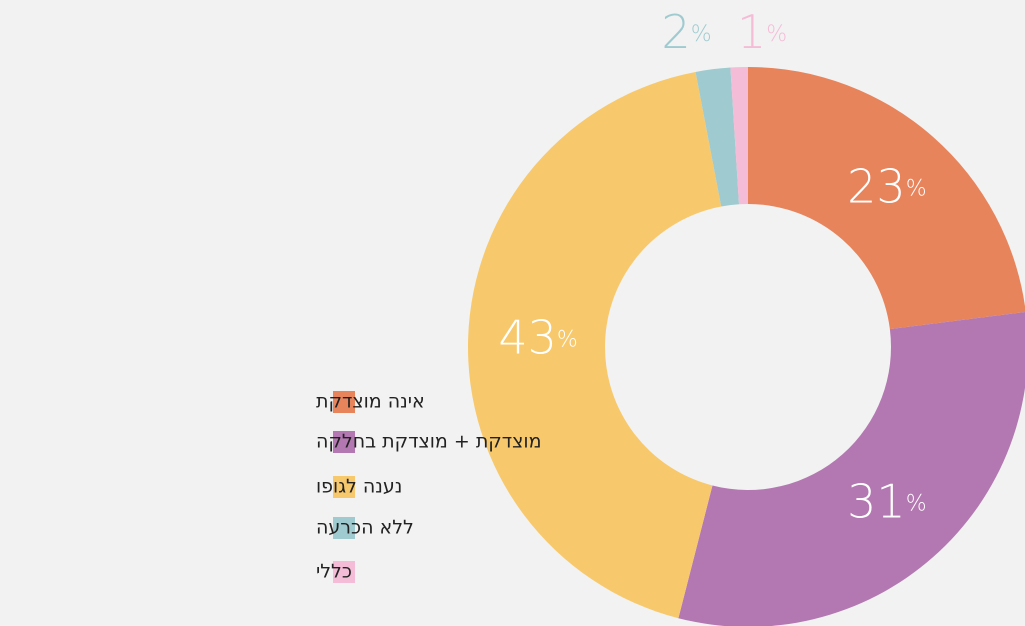  What do you see at coordinates (686, 32) in the screenshot?
I see `value-label: 2%` at bounding box center [686, 32].